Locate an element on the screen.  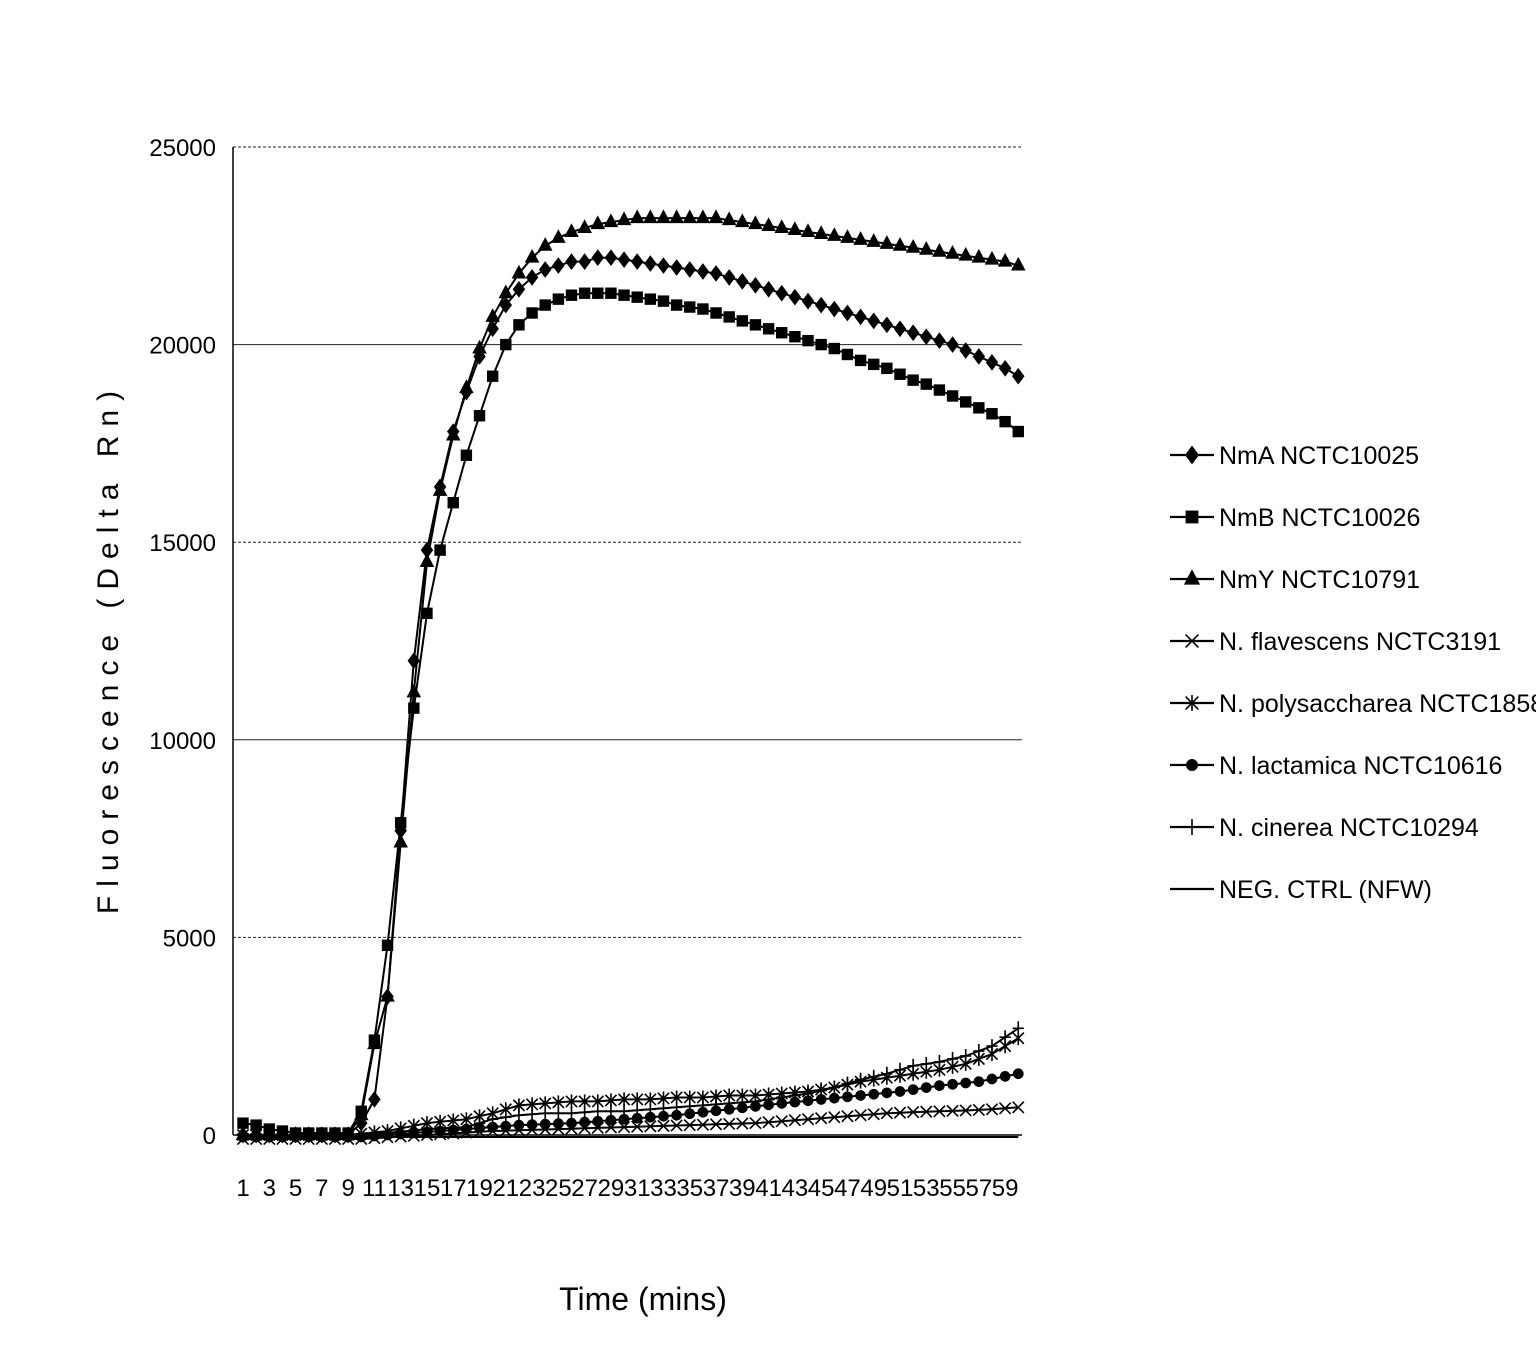
x-tick-label: 45 is located at coordinates (821, 1188).